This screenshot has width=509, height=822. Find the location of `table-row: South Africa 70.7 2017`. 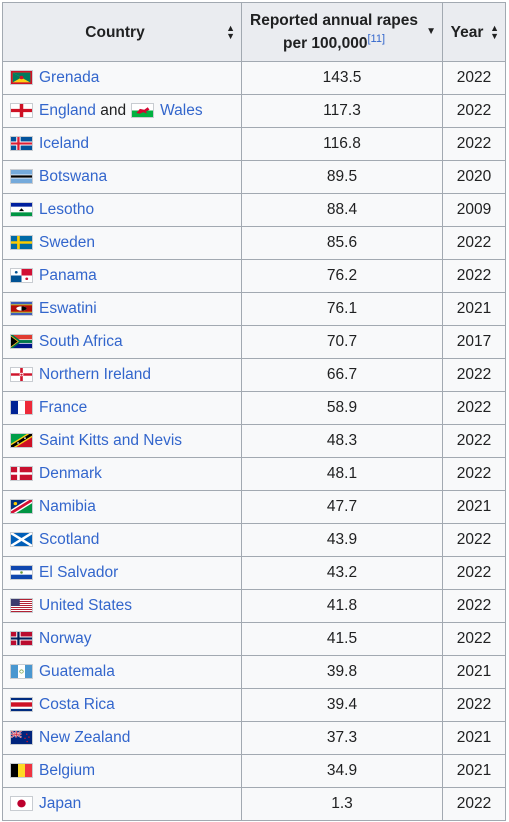

table-row: South Africa 70.7 2017 is located at coordinates (254, 342).